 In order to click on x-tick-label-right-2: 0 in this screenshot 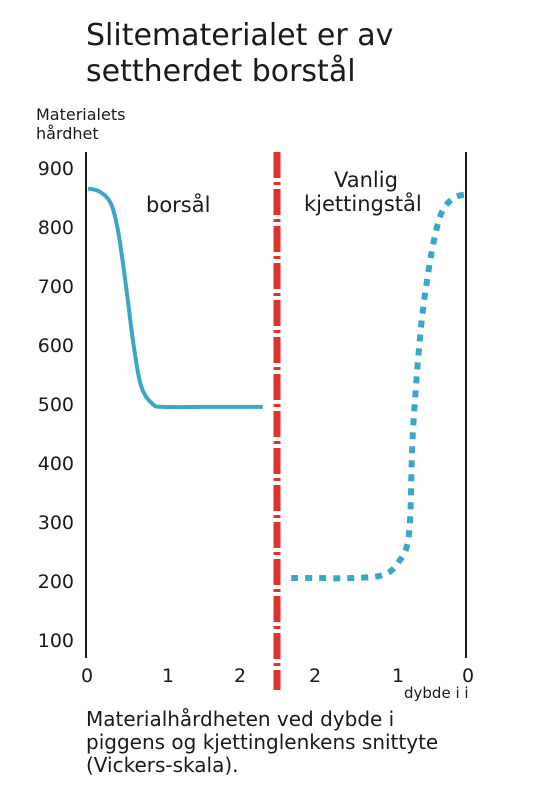, I will do `click(468, 676)`.